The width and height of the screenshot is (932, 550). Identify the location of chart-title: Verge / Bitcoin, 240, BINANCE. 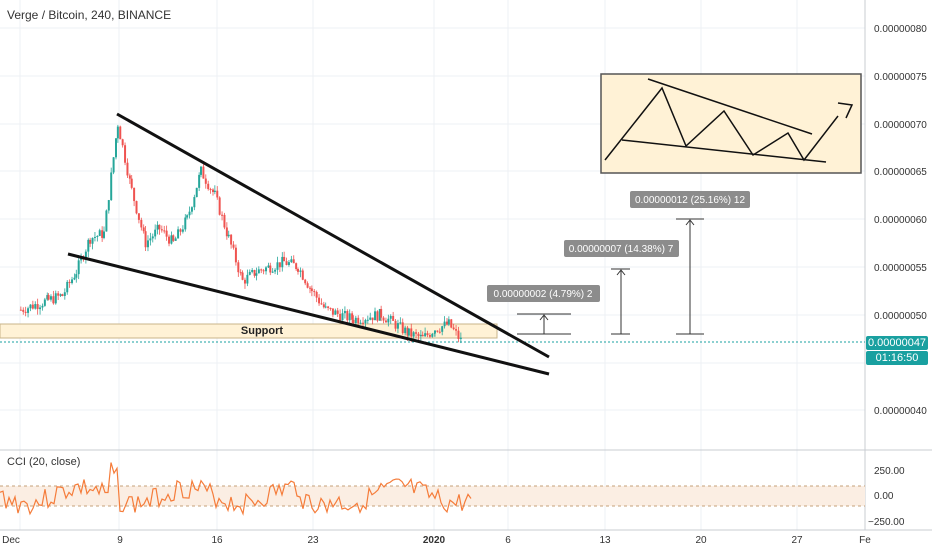
(89, 15).